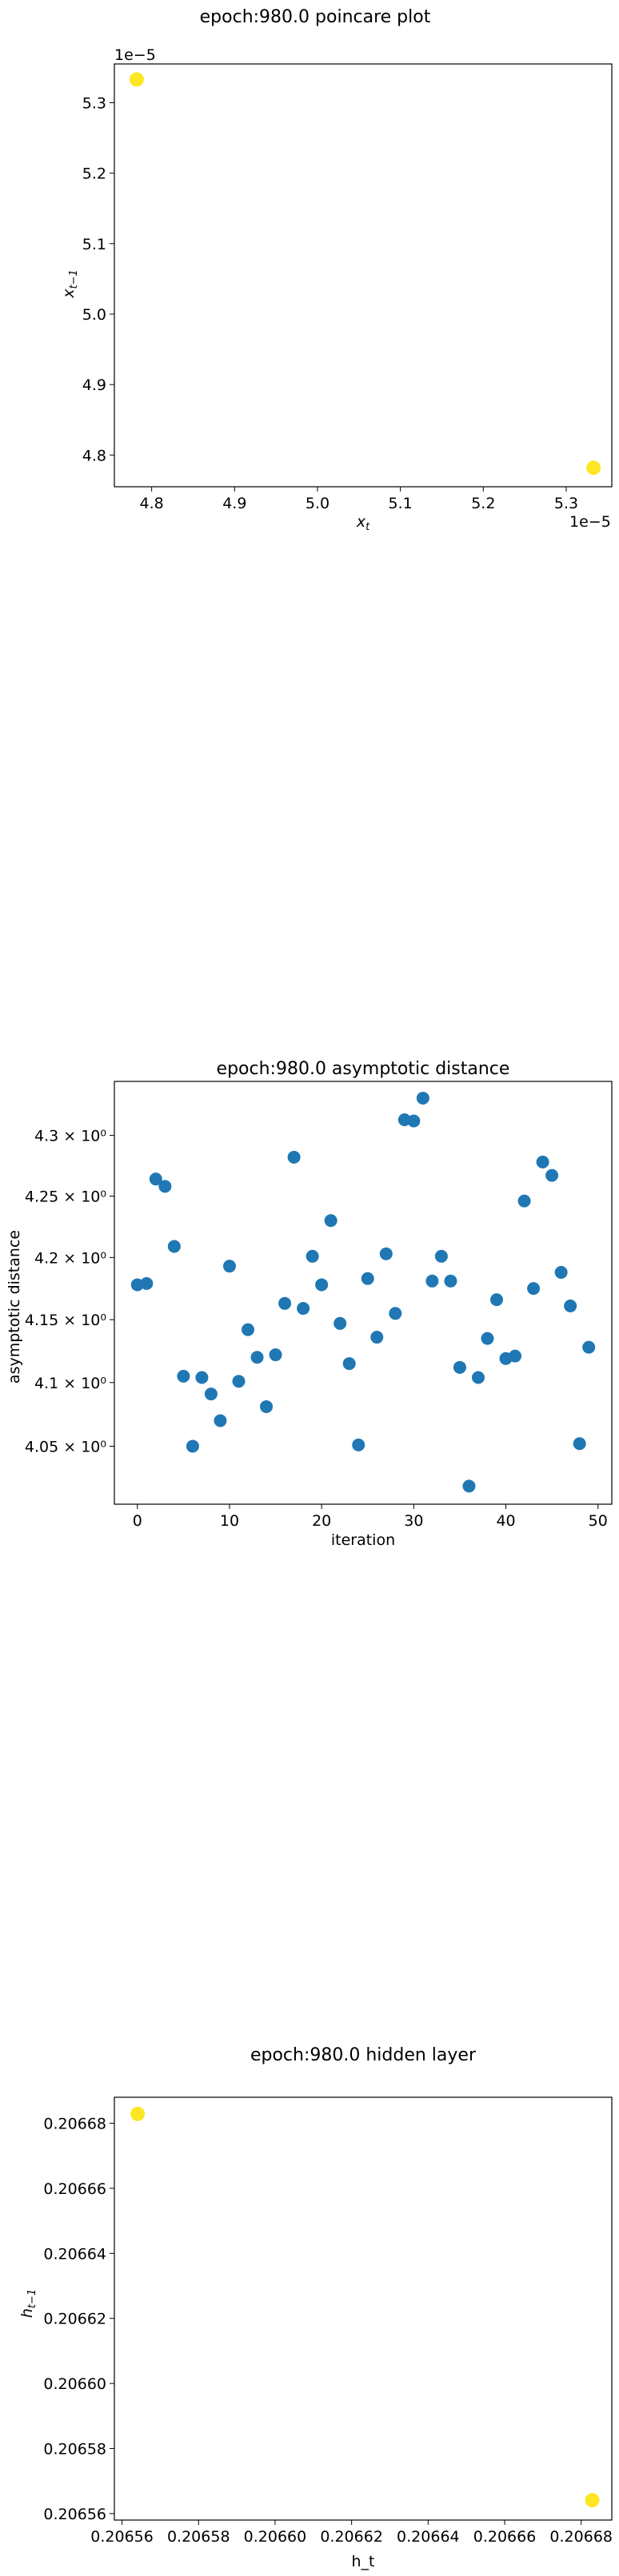  I want to click on x-tick-label: 0.20658, so click(198, 2537).